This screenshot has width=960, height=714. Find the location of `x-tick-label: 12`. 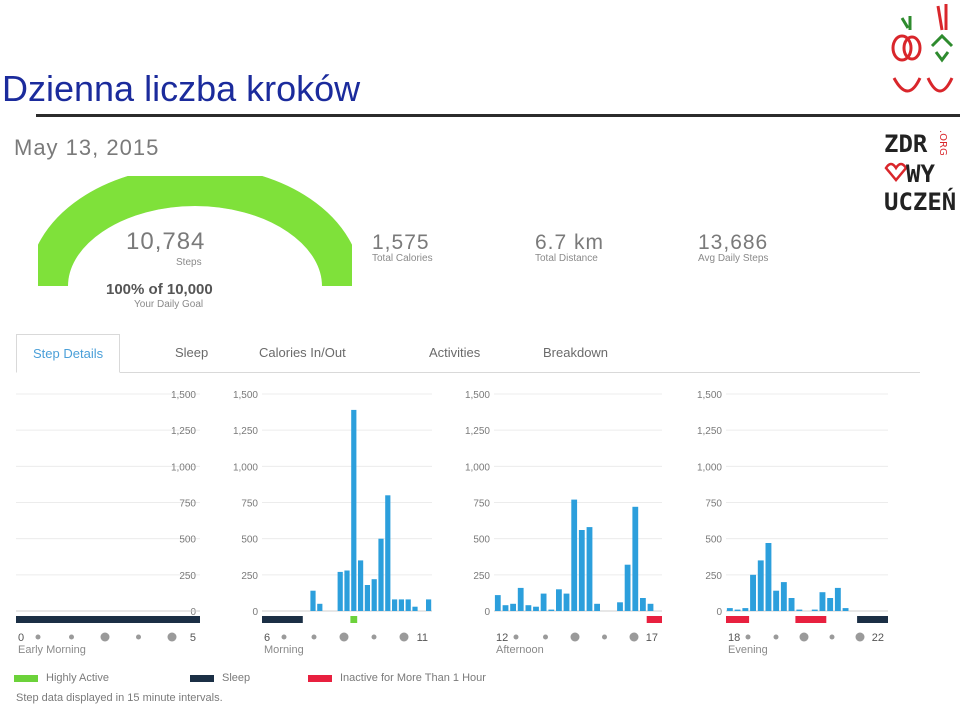

x-tick-label: 12 is located at coordinates (502, 638).